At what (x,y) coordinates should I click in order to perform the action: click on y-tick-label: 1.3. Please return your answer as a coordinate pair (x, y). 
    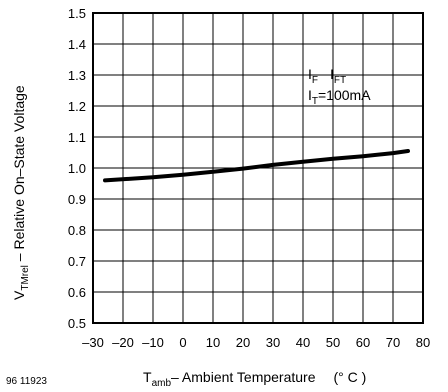
    Looking at the image, I should click on (77, 75).